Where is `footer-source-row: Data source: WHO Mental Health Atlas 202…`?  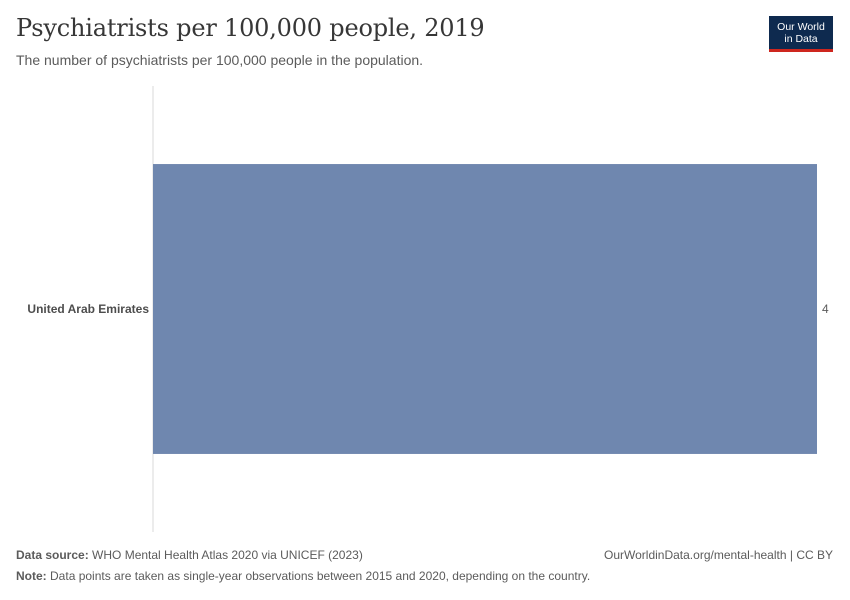
footer-source-row: Data source: WHO Mental Health Atlas 202… is located at coordinates (424, 555).